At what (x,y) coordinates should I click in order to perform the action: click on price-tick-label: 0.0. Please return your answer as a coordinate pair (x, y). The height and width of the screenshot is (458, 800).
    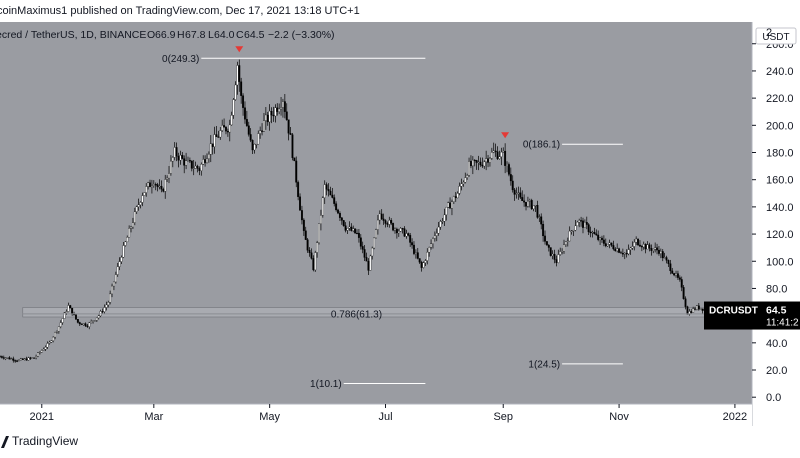
    Looking at the image, I should click on (773, 398).